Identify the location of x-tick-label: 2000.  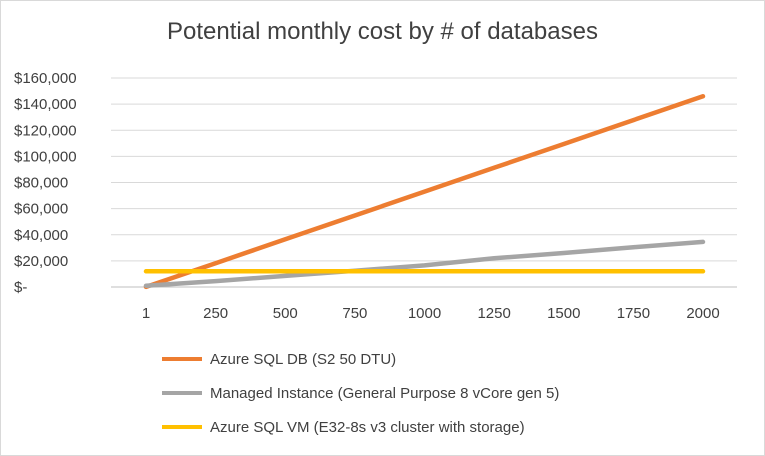
(702, 313).